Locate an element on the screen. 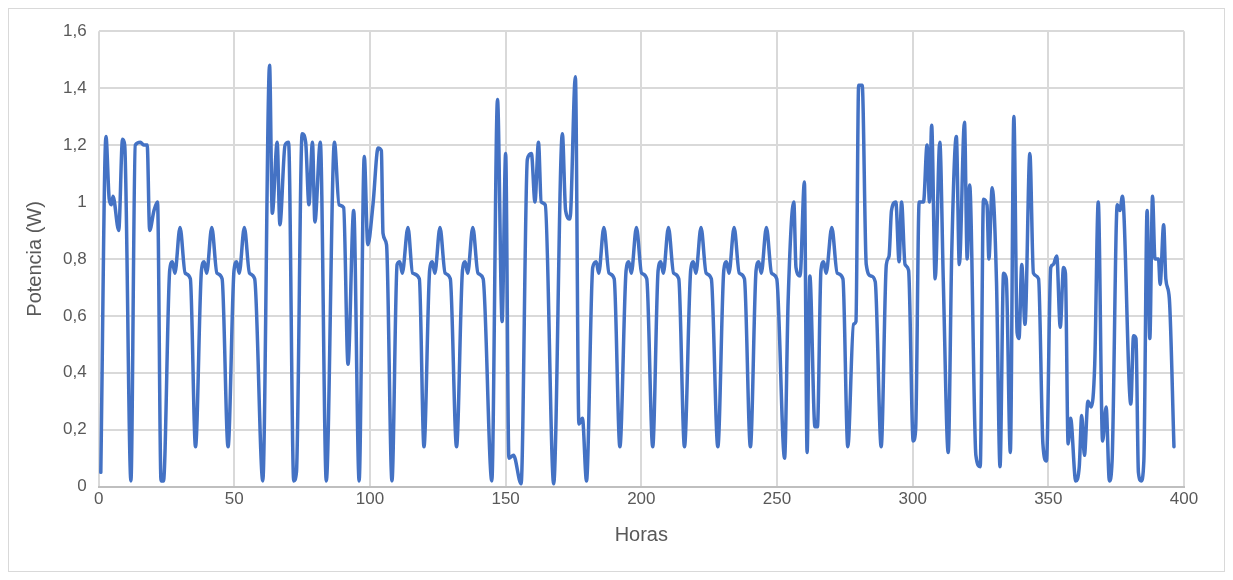  x-tick-label: 350 is located at coordinates (1048, 499).